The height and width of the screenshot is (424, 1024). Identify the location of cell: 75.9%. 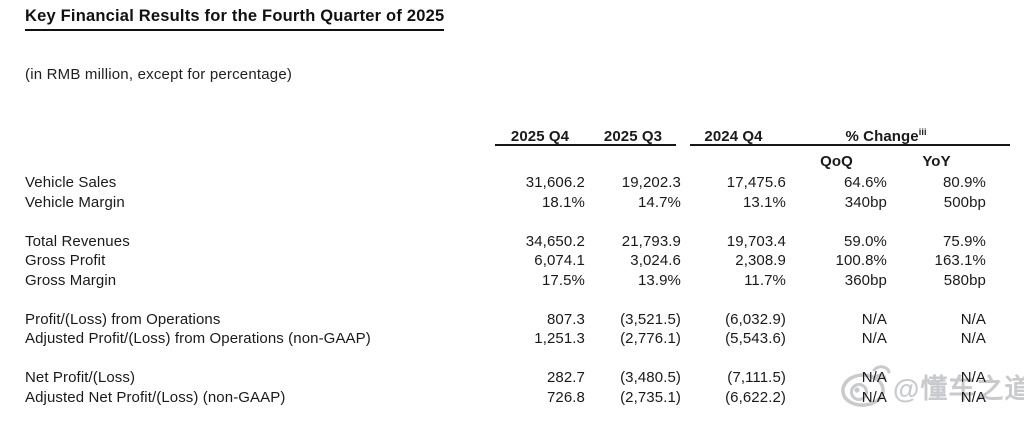
(964, 241).